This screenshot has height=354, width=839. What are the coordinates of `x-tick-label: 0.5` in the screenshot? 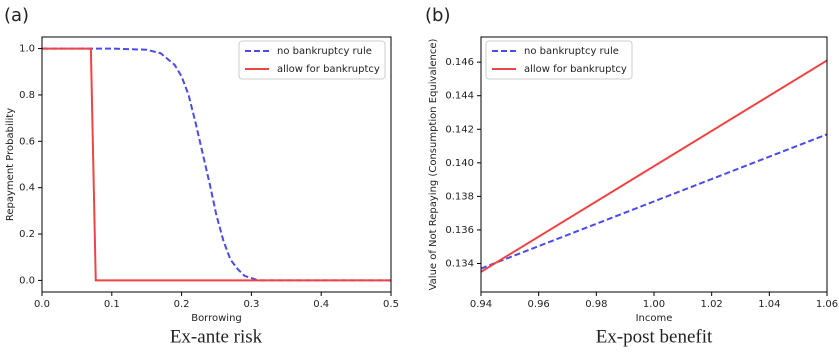 It's located at (391, 304).